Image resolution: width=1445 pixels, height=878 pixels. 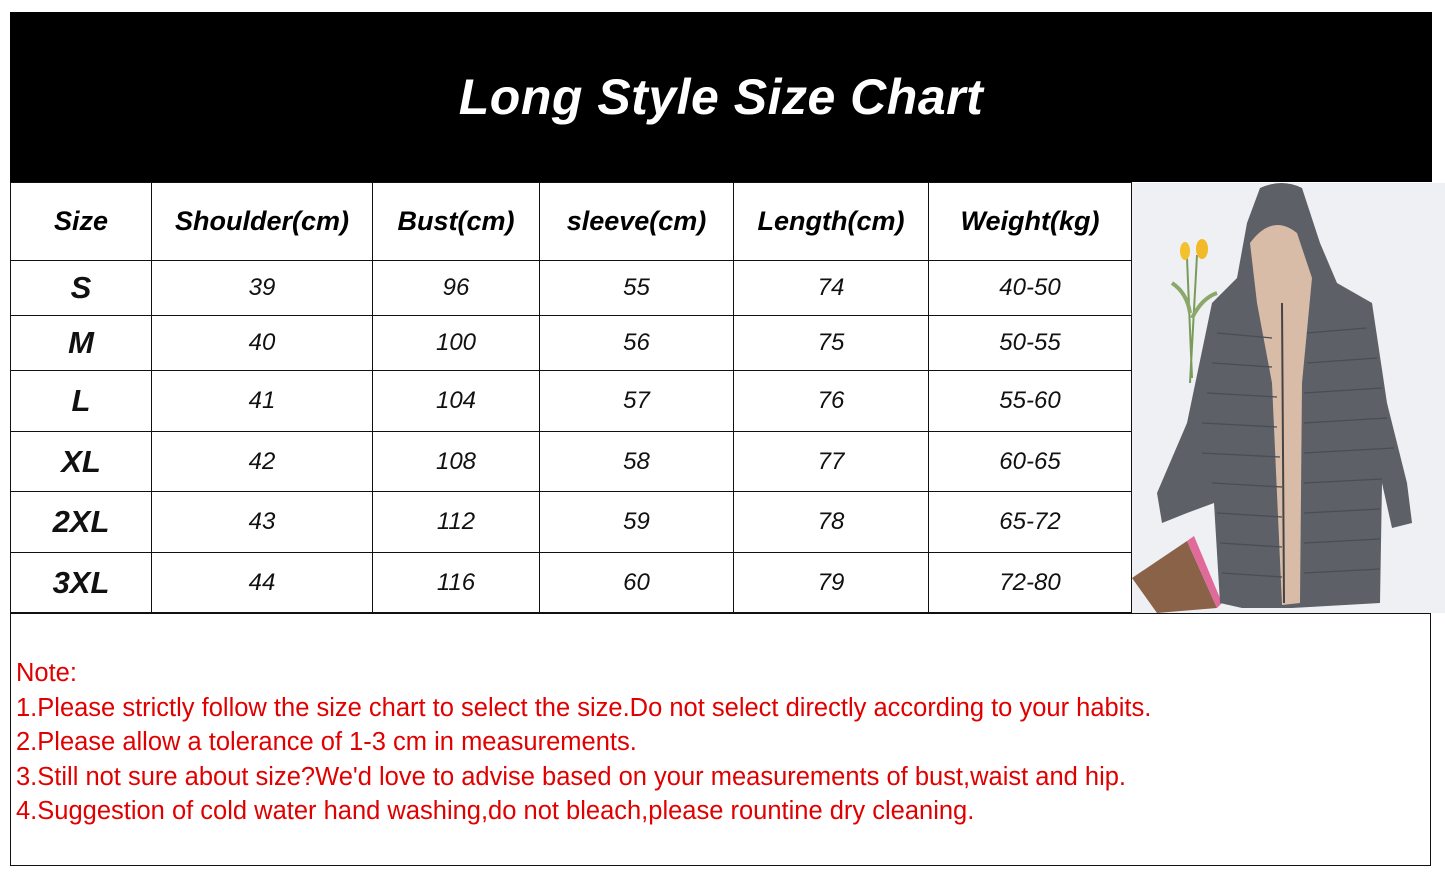 What do you see at coordinates (262, 582) in the screenshot?
I see `value-cell: 44` at bounding box center [262, 582].